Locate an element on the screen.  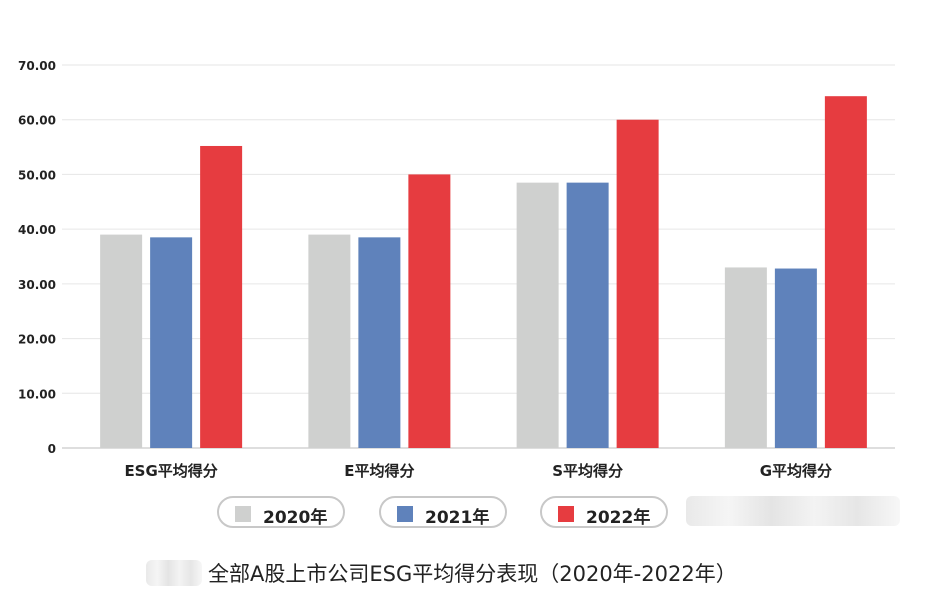
x-category-label: ESG平均得分 is located at coordinates (170, 471).